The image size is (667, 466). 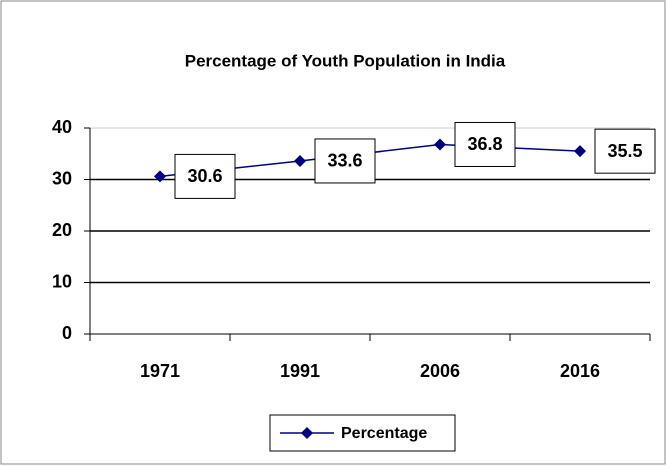 What do you see at coordinates (580, 371) in the screenshot?
I see `x-tick-label: 2016` at bounding box center [580, 371].